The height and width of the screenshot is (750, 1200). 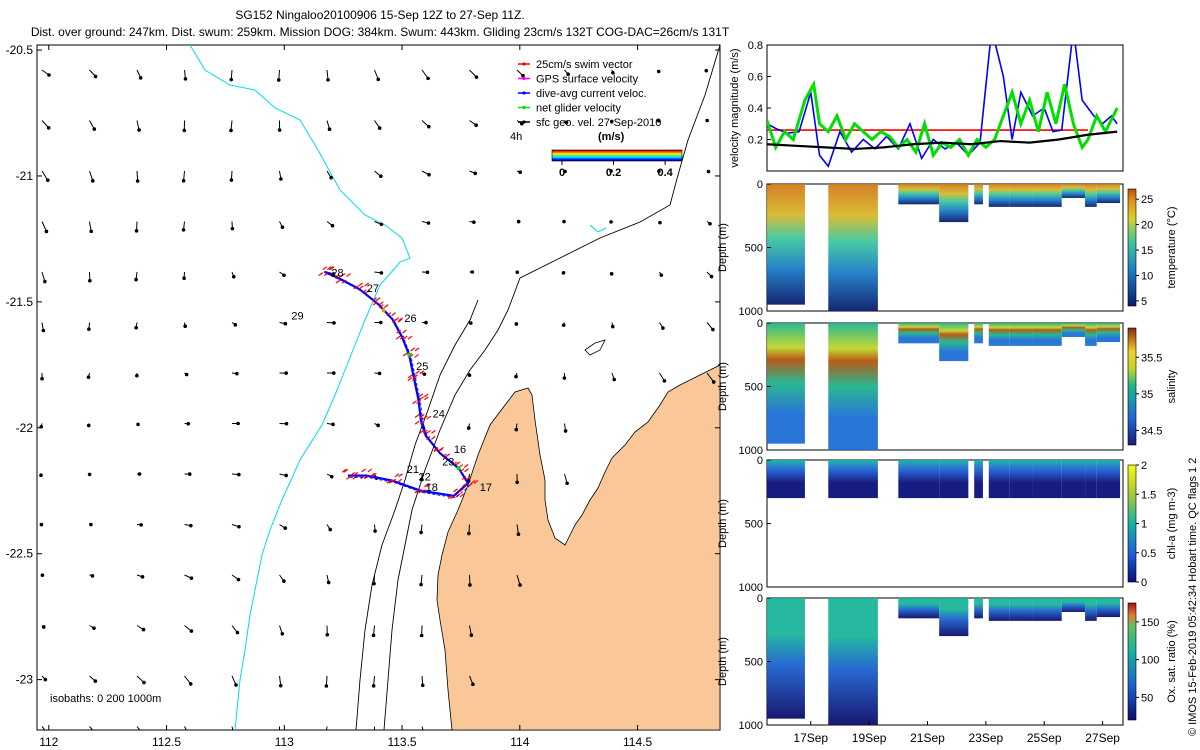 What do you see at coordinates (751, 726) in the screenshot?
I see `oxygen-ytick-label: 1000` at bounding box center [751, 726].